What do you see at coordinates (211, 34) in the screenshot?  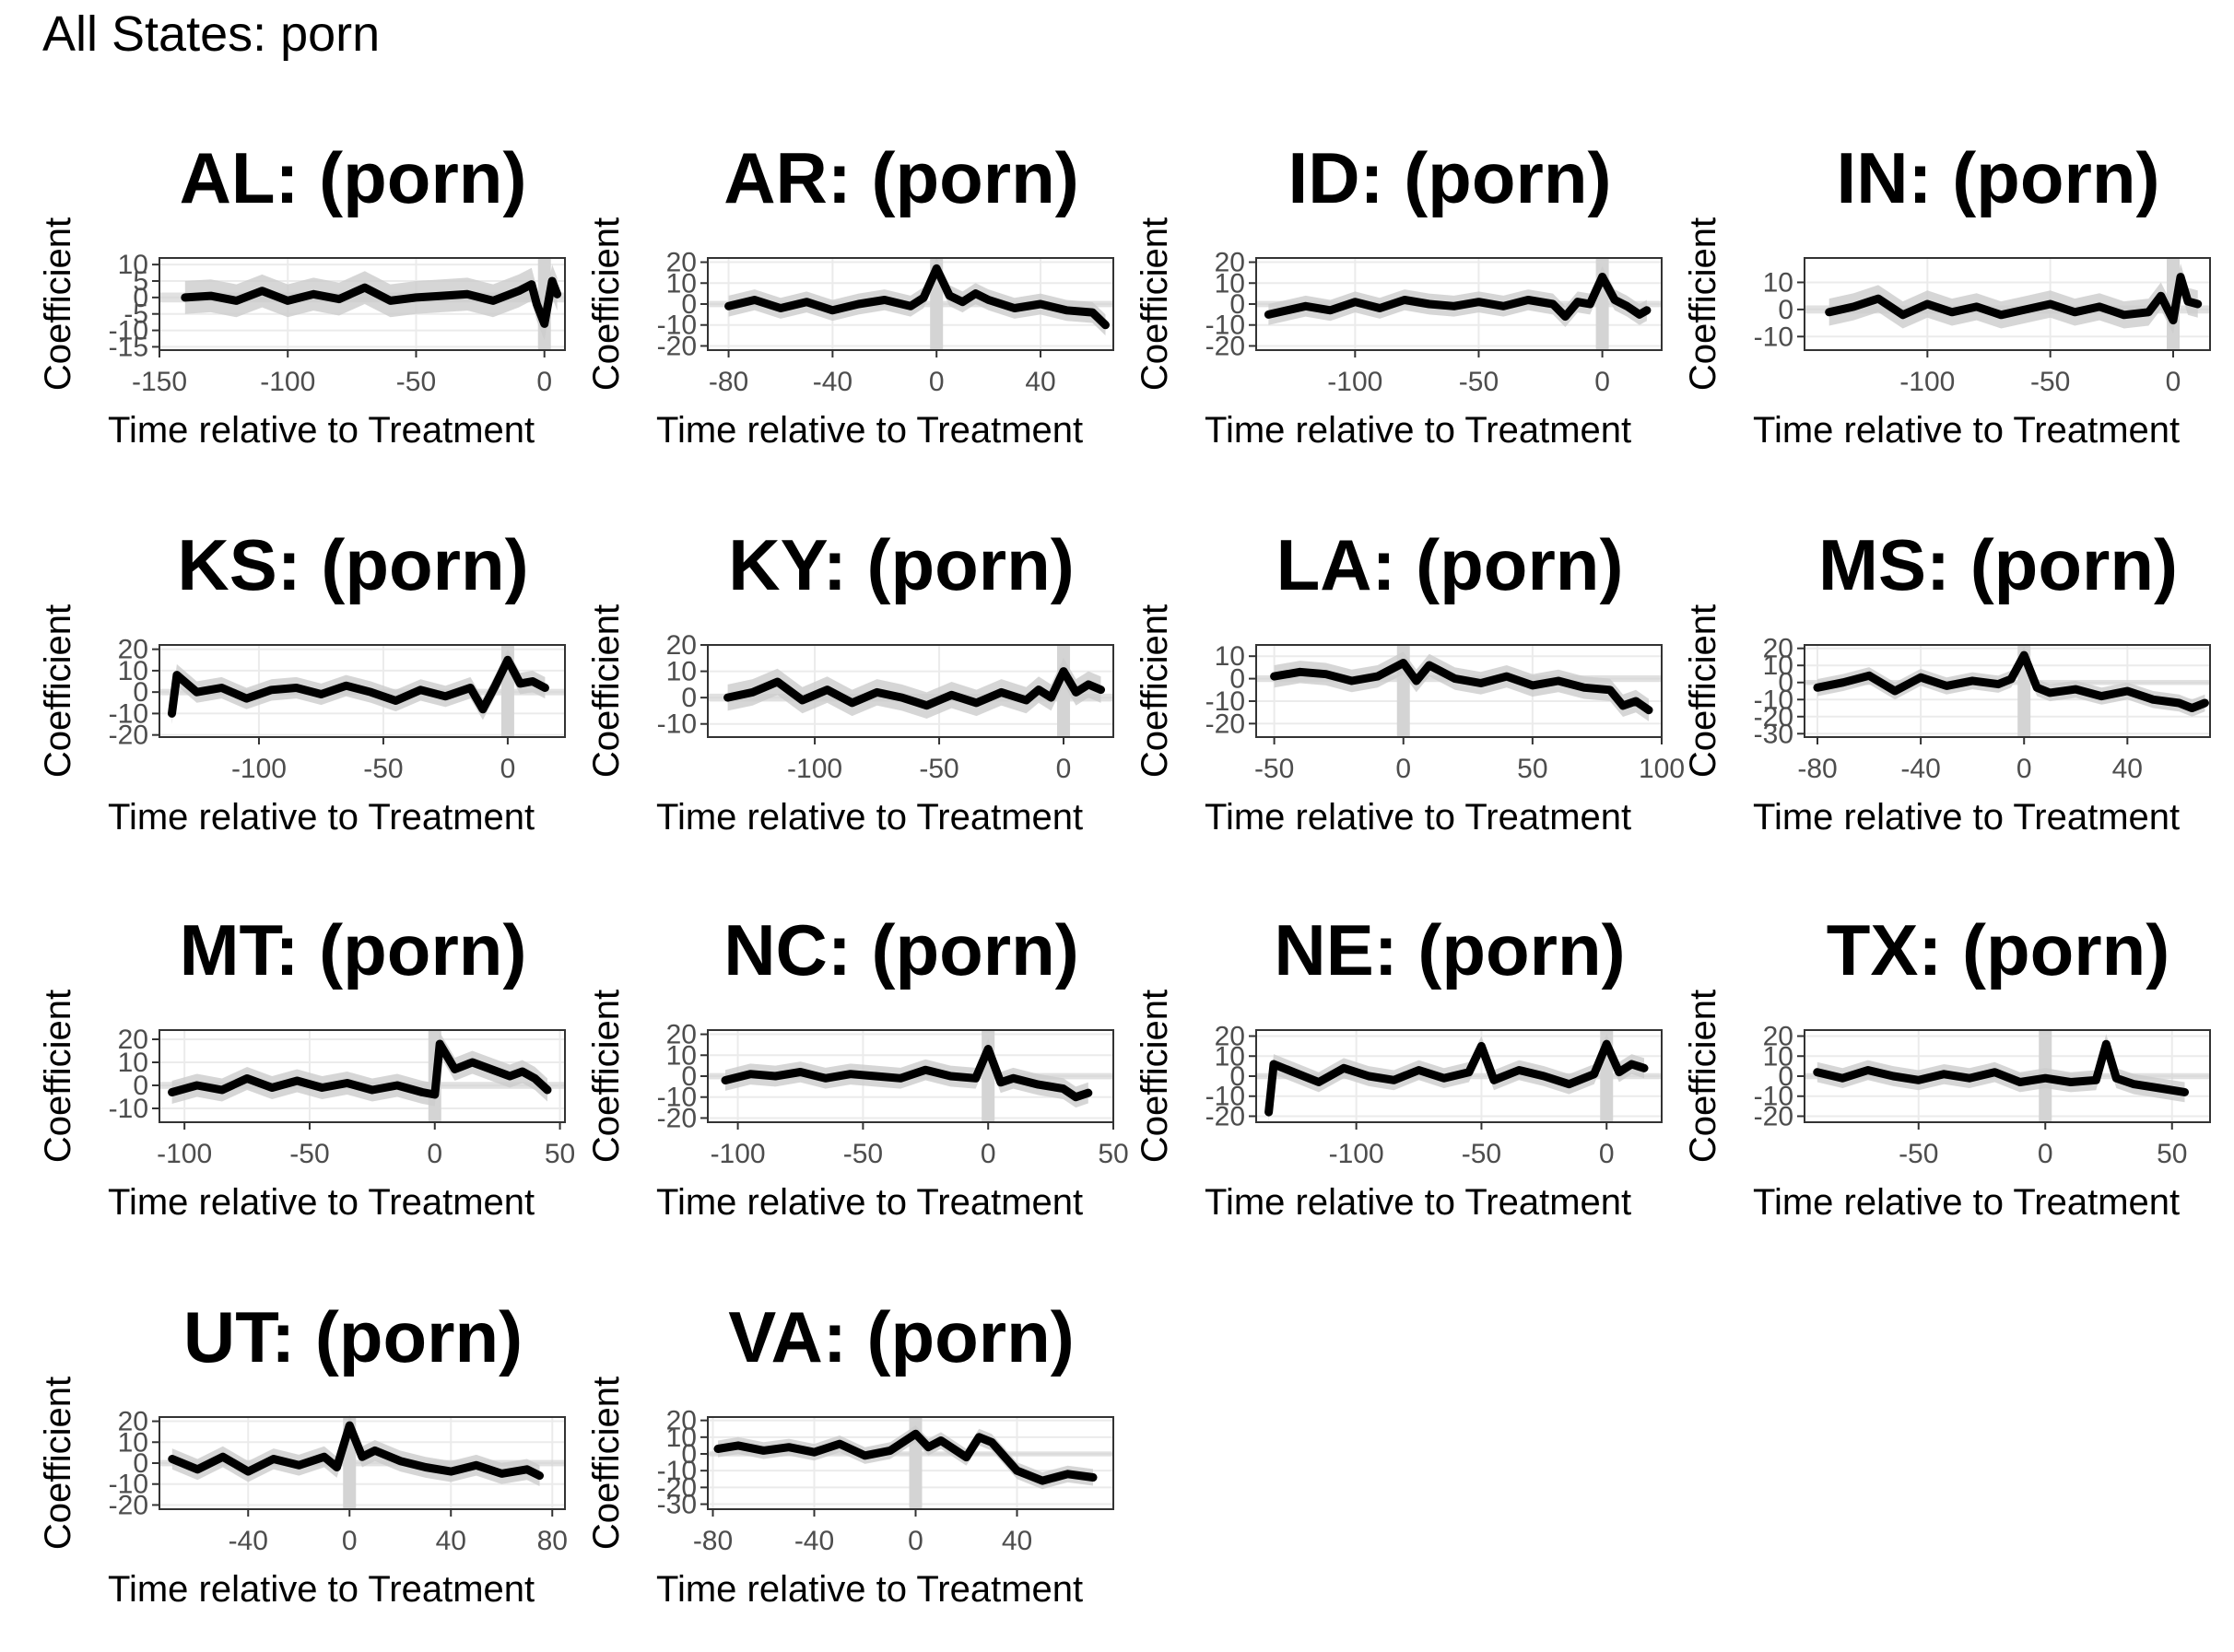 I see `page-title: All States: porn` at bounding box center [211, 34].